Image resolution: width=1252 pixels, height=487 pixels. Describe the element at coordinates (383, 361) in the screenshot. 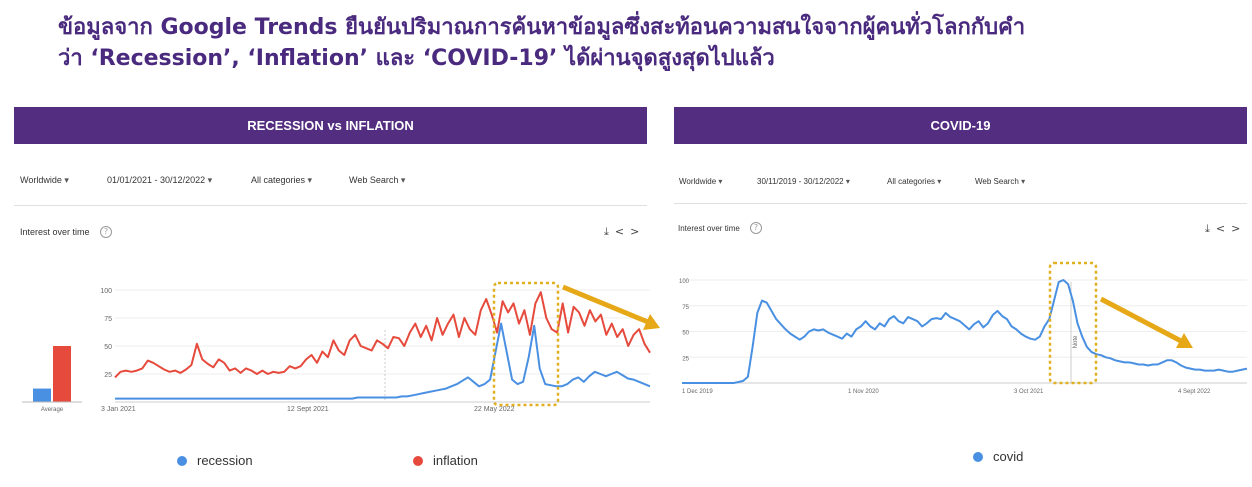

I see `series-line-recession` at that location.